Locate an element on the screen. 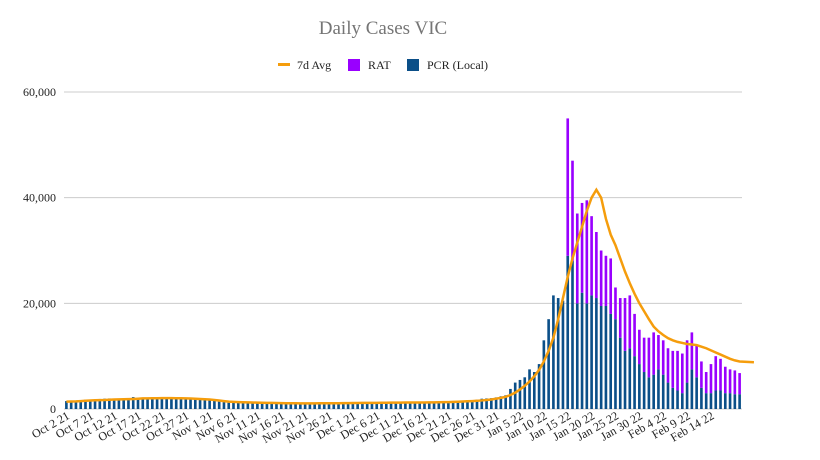 The width and height of the screenshot is (820, 460). legend-swatch-pcr is located at coordinates (413, 65).